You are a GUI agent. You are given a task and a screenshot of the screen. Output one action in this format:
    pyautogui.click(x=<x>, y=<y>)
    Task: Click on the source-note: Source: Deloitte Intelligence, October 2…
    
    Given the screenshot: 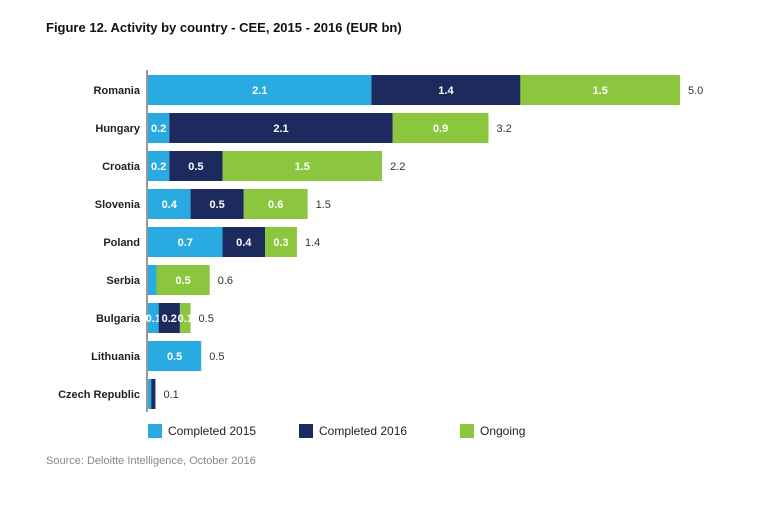 What is the action you would take?
    pyautogui.click(x=151, y=461)
    